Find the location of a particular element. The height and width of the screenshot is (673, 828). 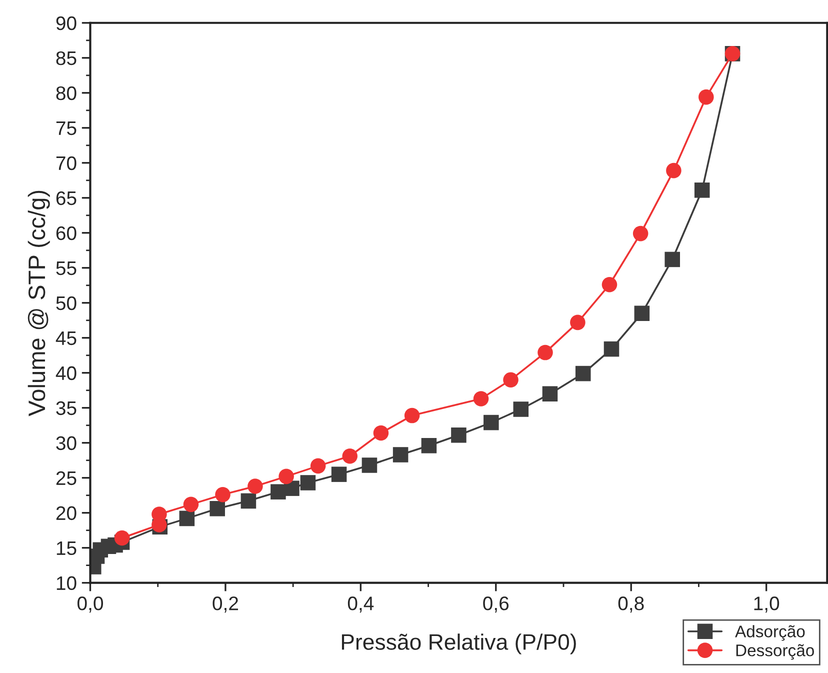

y-tick-label: 25 is located at coordinates (66, 478).